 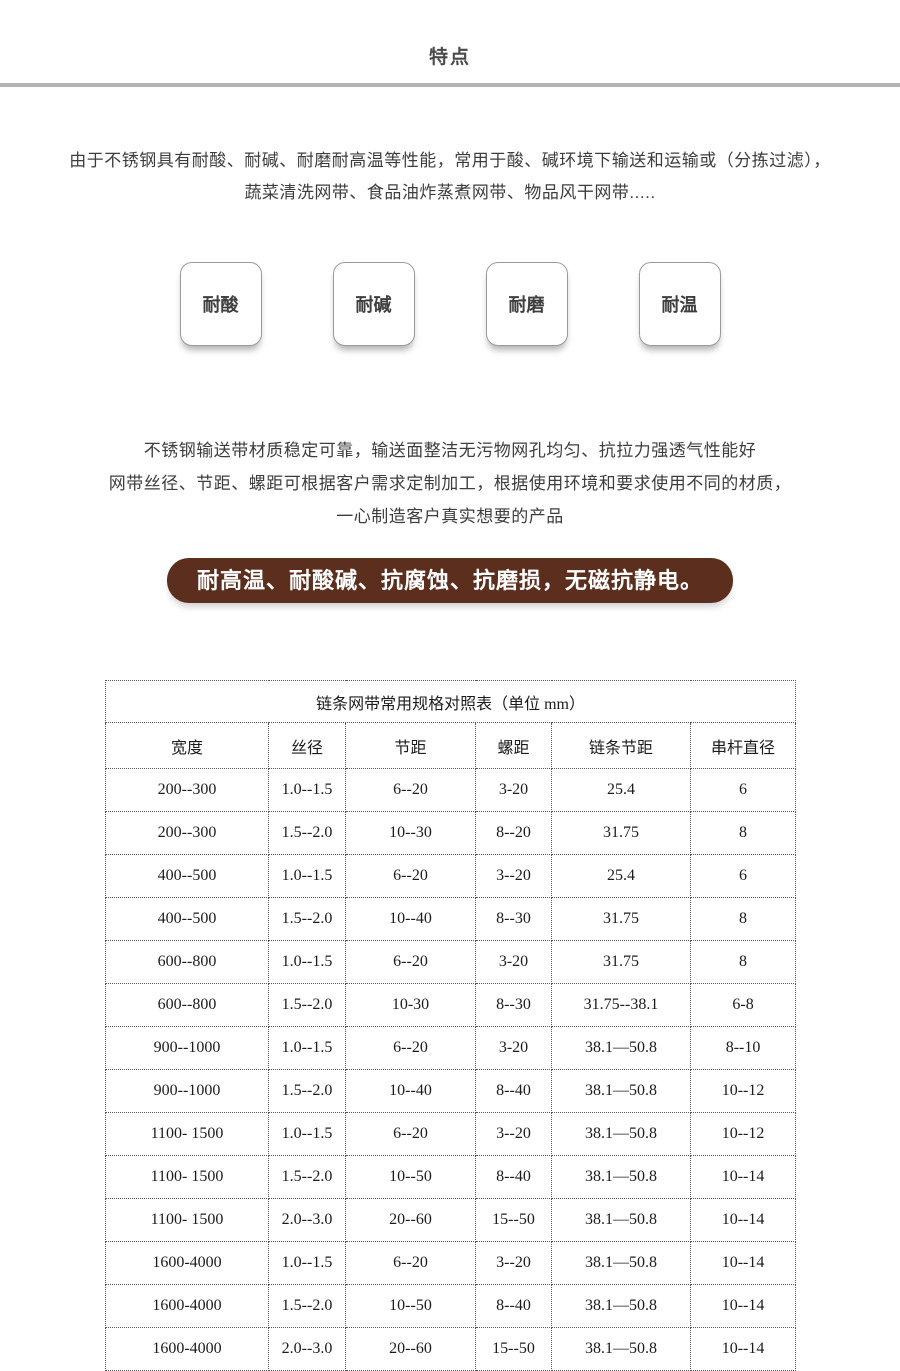 What do you see at coordinates (449, 57) in the screenshot?
I see `page-title: 特点` at bounding box center [449, 57].